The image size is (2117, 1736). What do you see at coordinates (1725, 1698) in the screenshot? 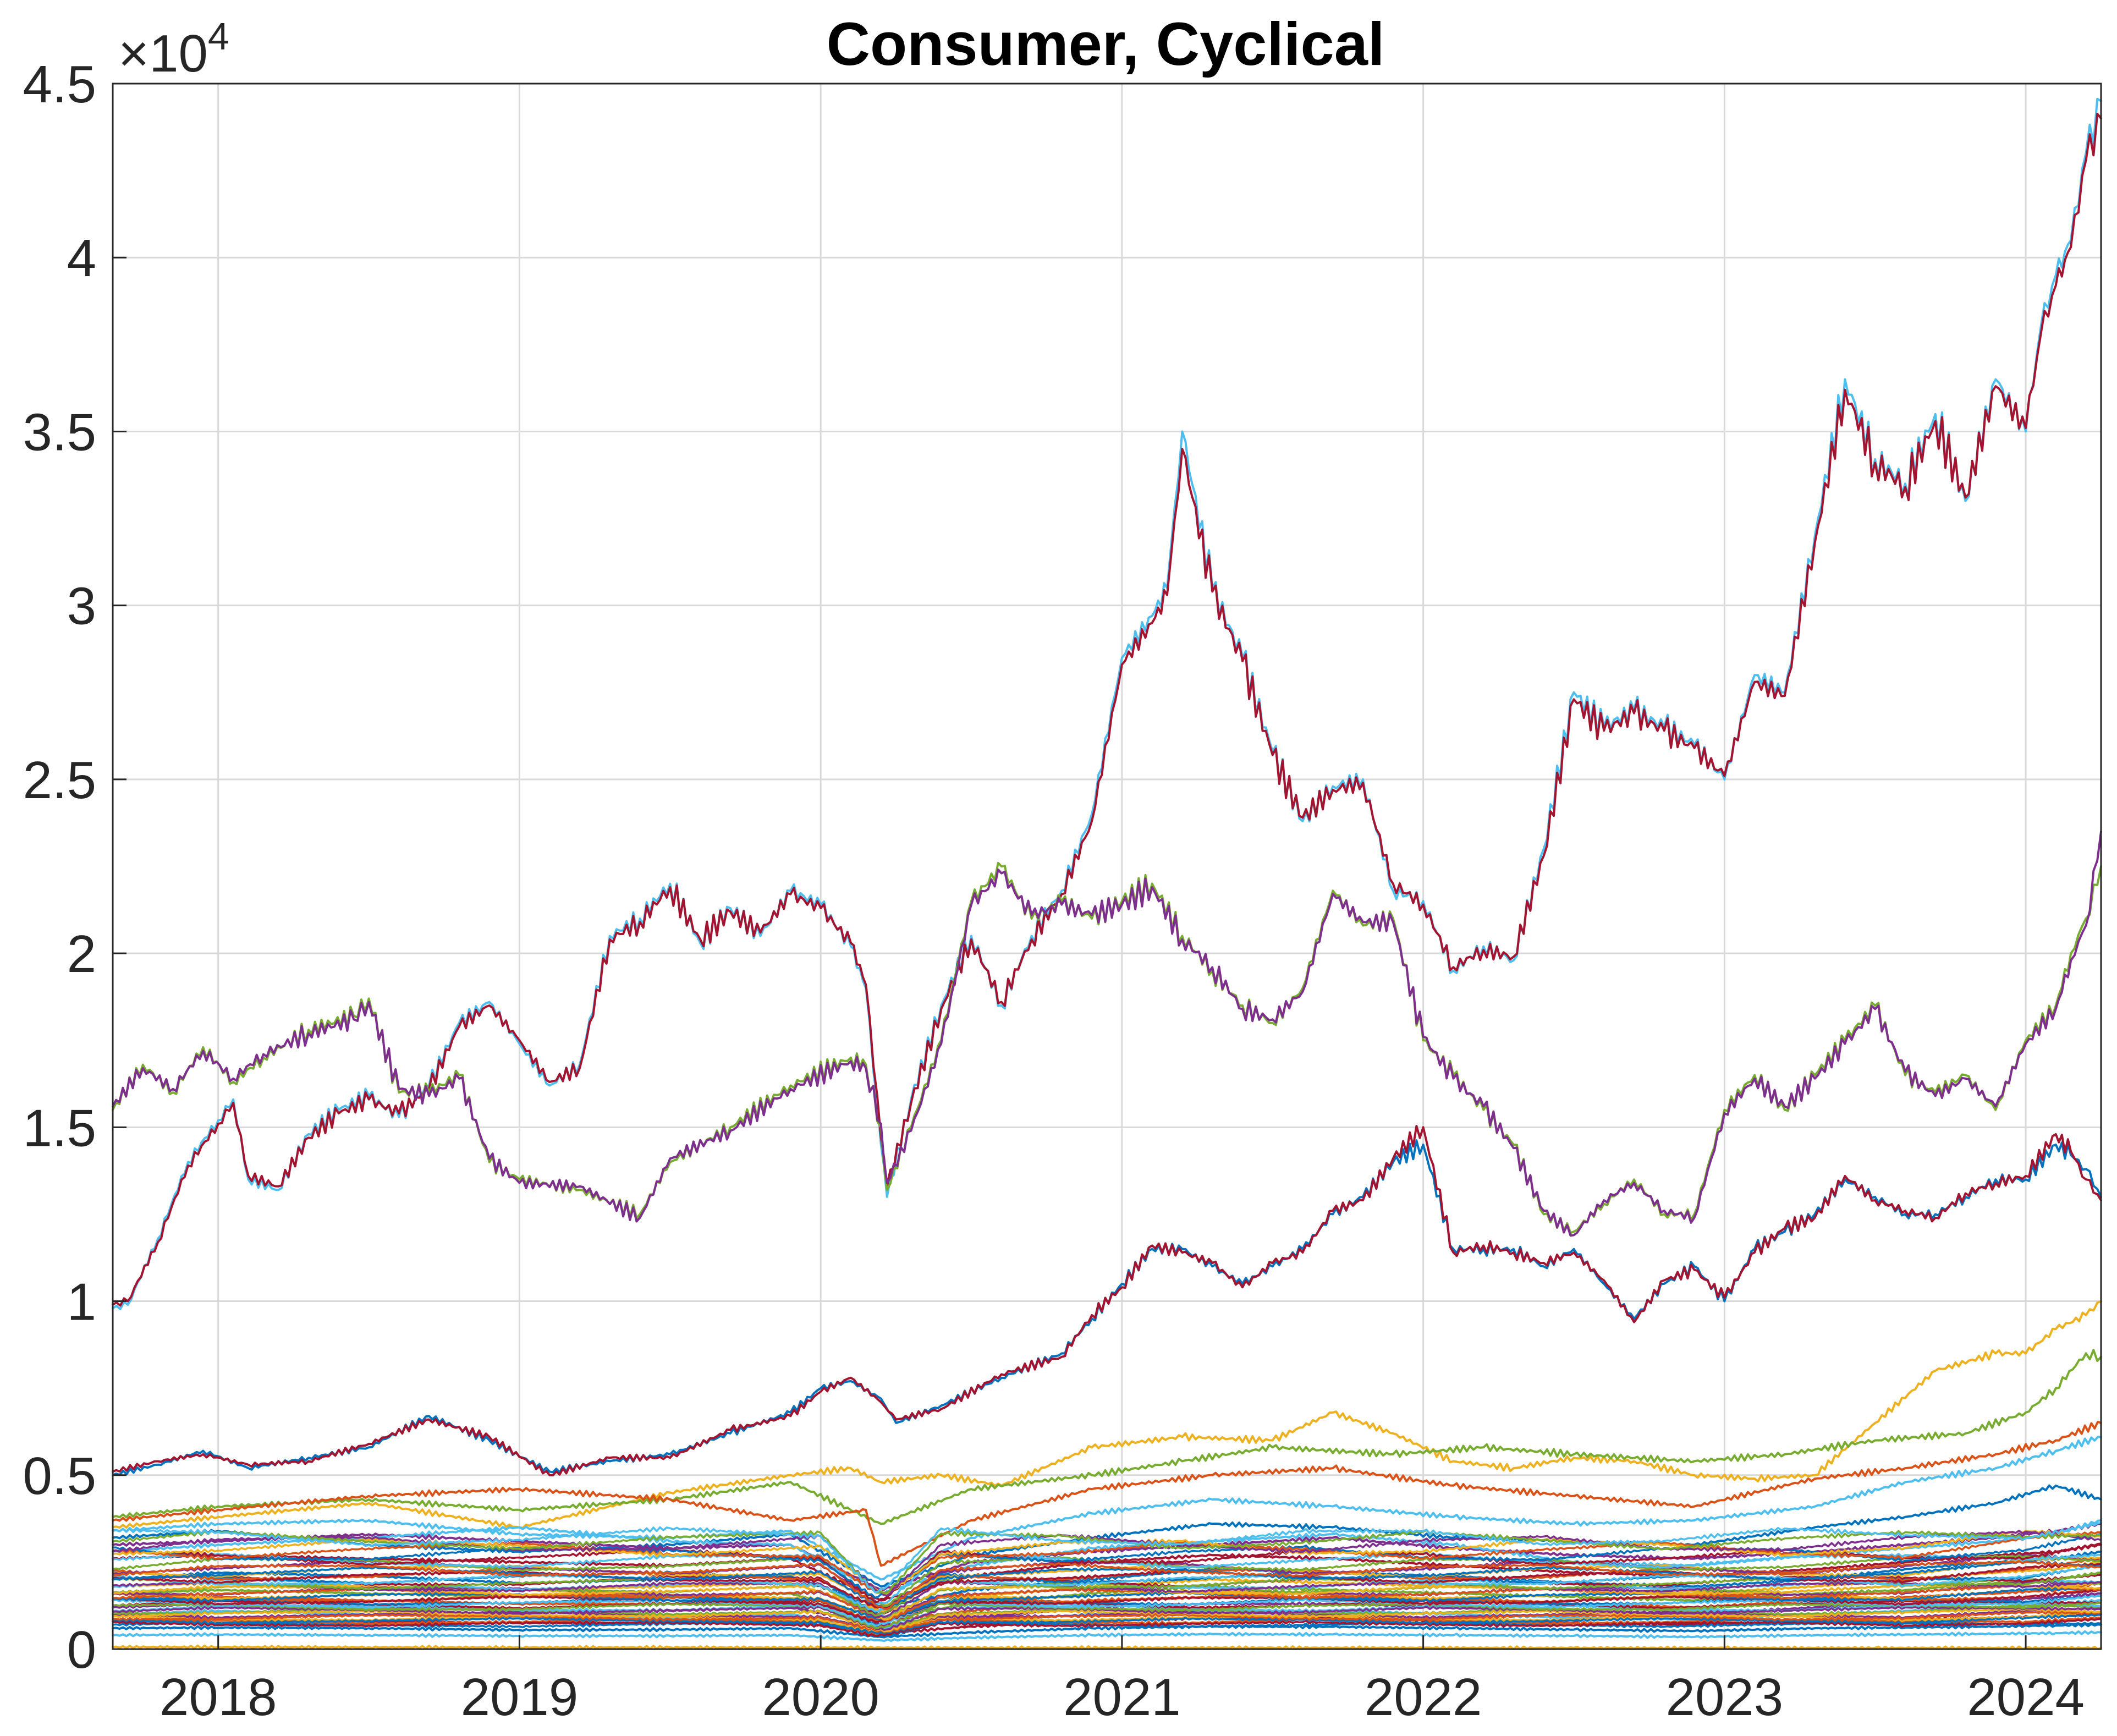
I see `x-tick-label: 2023` at bounding box center [1725, 1698].